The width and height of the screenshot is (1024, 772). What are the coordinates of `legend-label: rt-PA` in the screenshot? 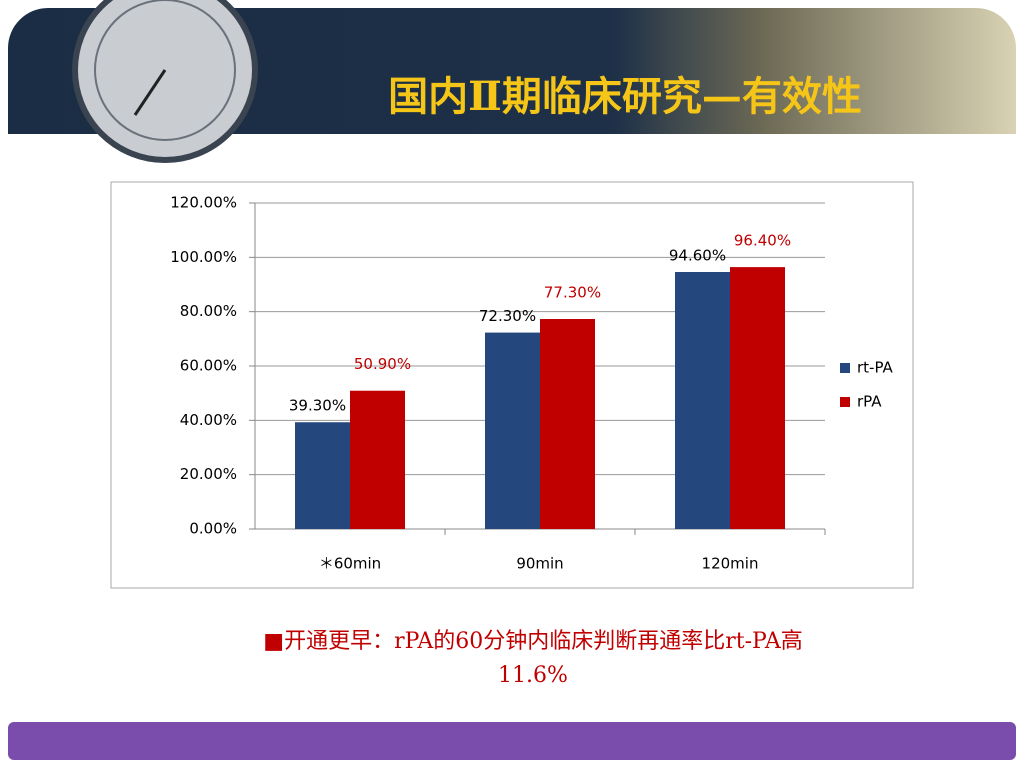 It's located at (875, 368).